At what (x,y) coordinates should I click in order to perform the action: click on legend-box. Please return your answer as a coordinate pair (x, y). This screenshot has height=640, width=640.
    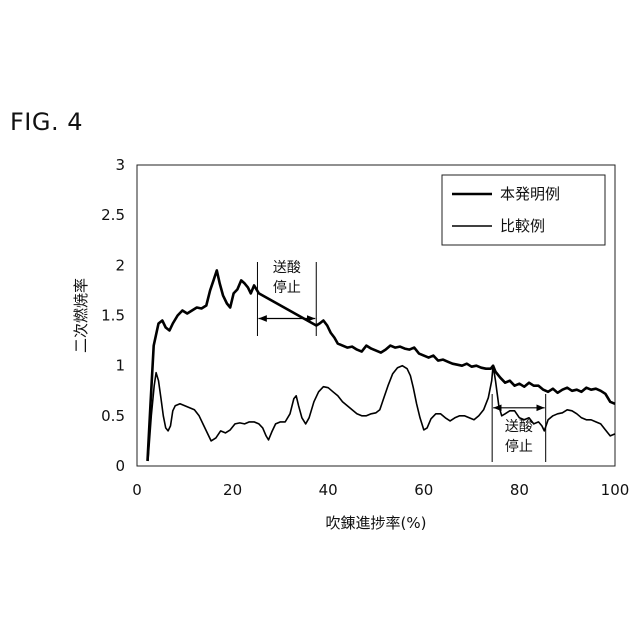
    Looking at the image, I should click on (523, 210).